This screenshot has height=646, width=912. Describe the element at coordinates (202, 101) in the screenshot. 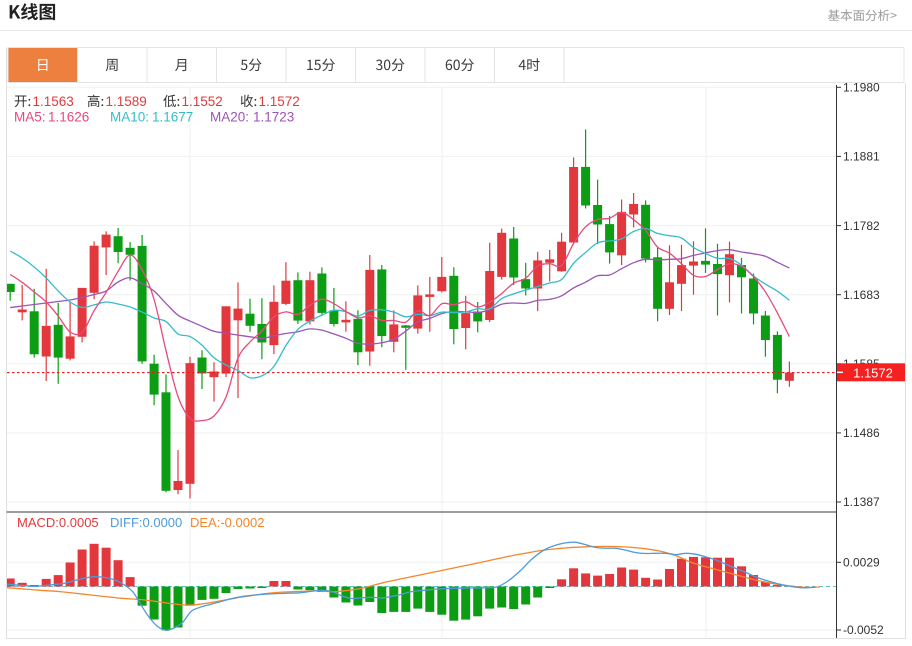

I see `svg-text: 1.1552` at that location.